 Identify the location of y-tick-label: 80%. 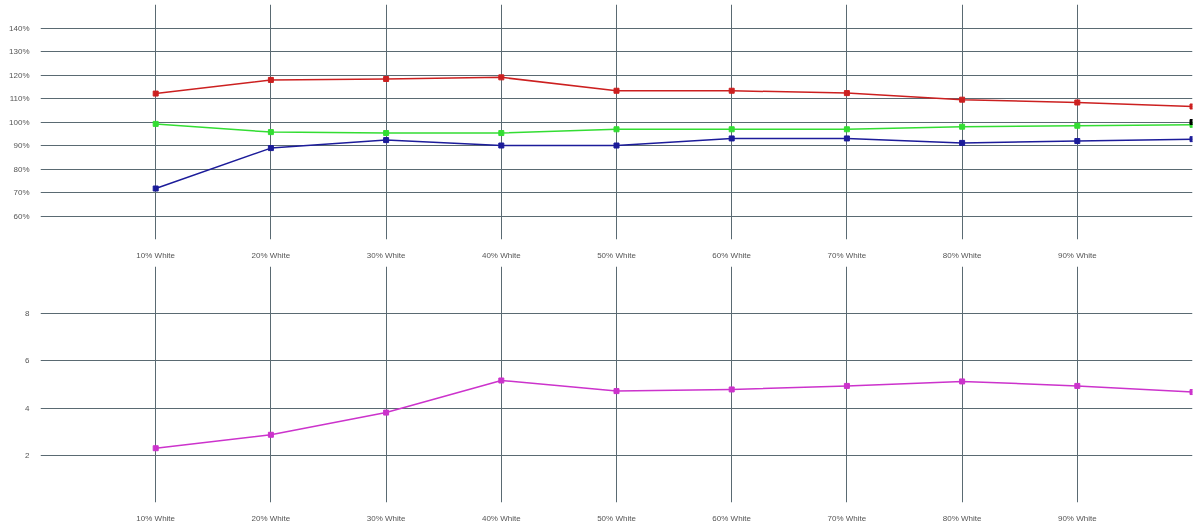
(21, 169).